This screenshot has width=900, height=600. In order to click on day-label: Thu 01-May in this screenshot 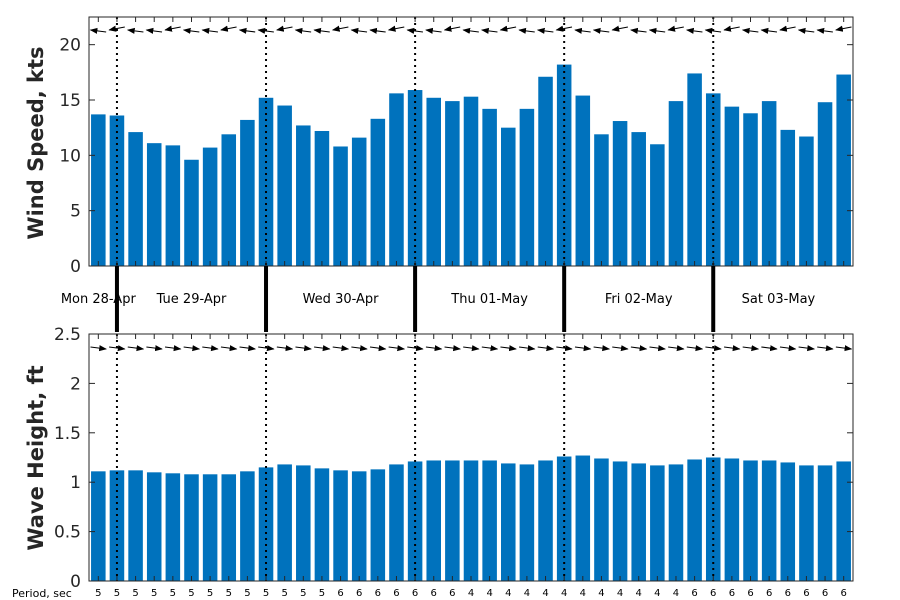, I will do `click(489, 299)`.